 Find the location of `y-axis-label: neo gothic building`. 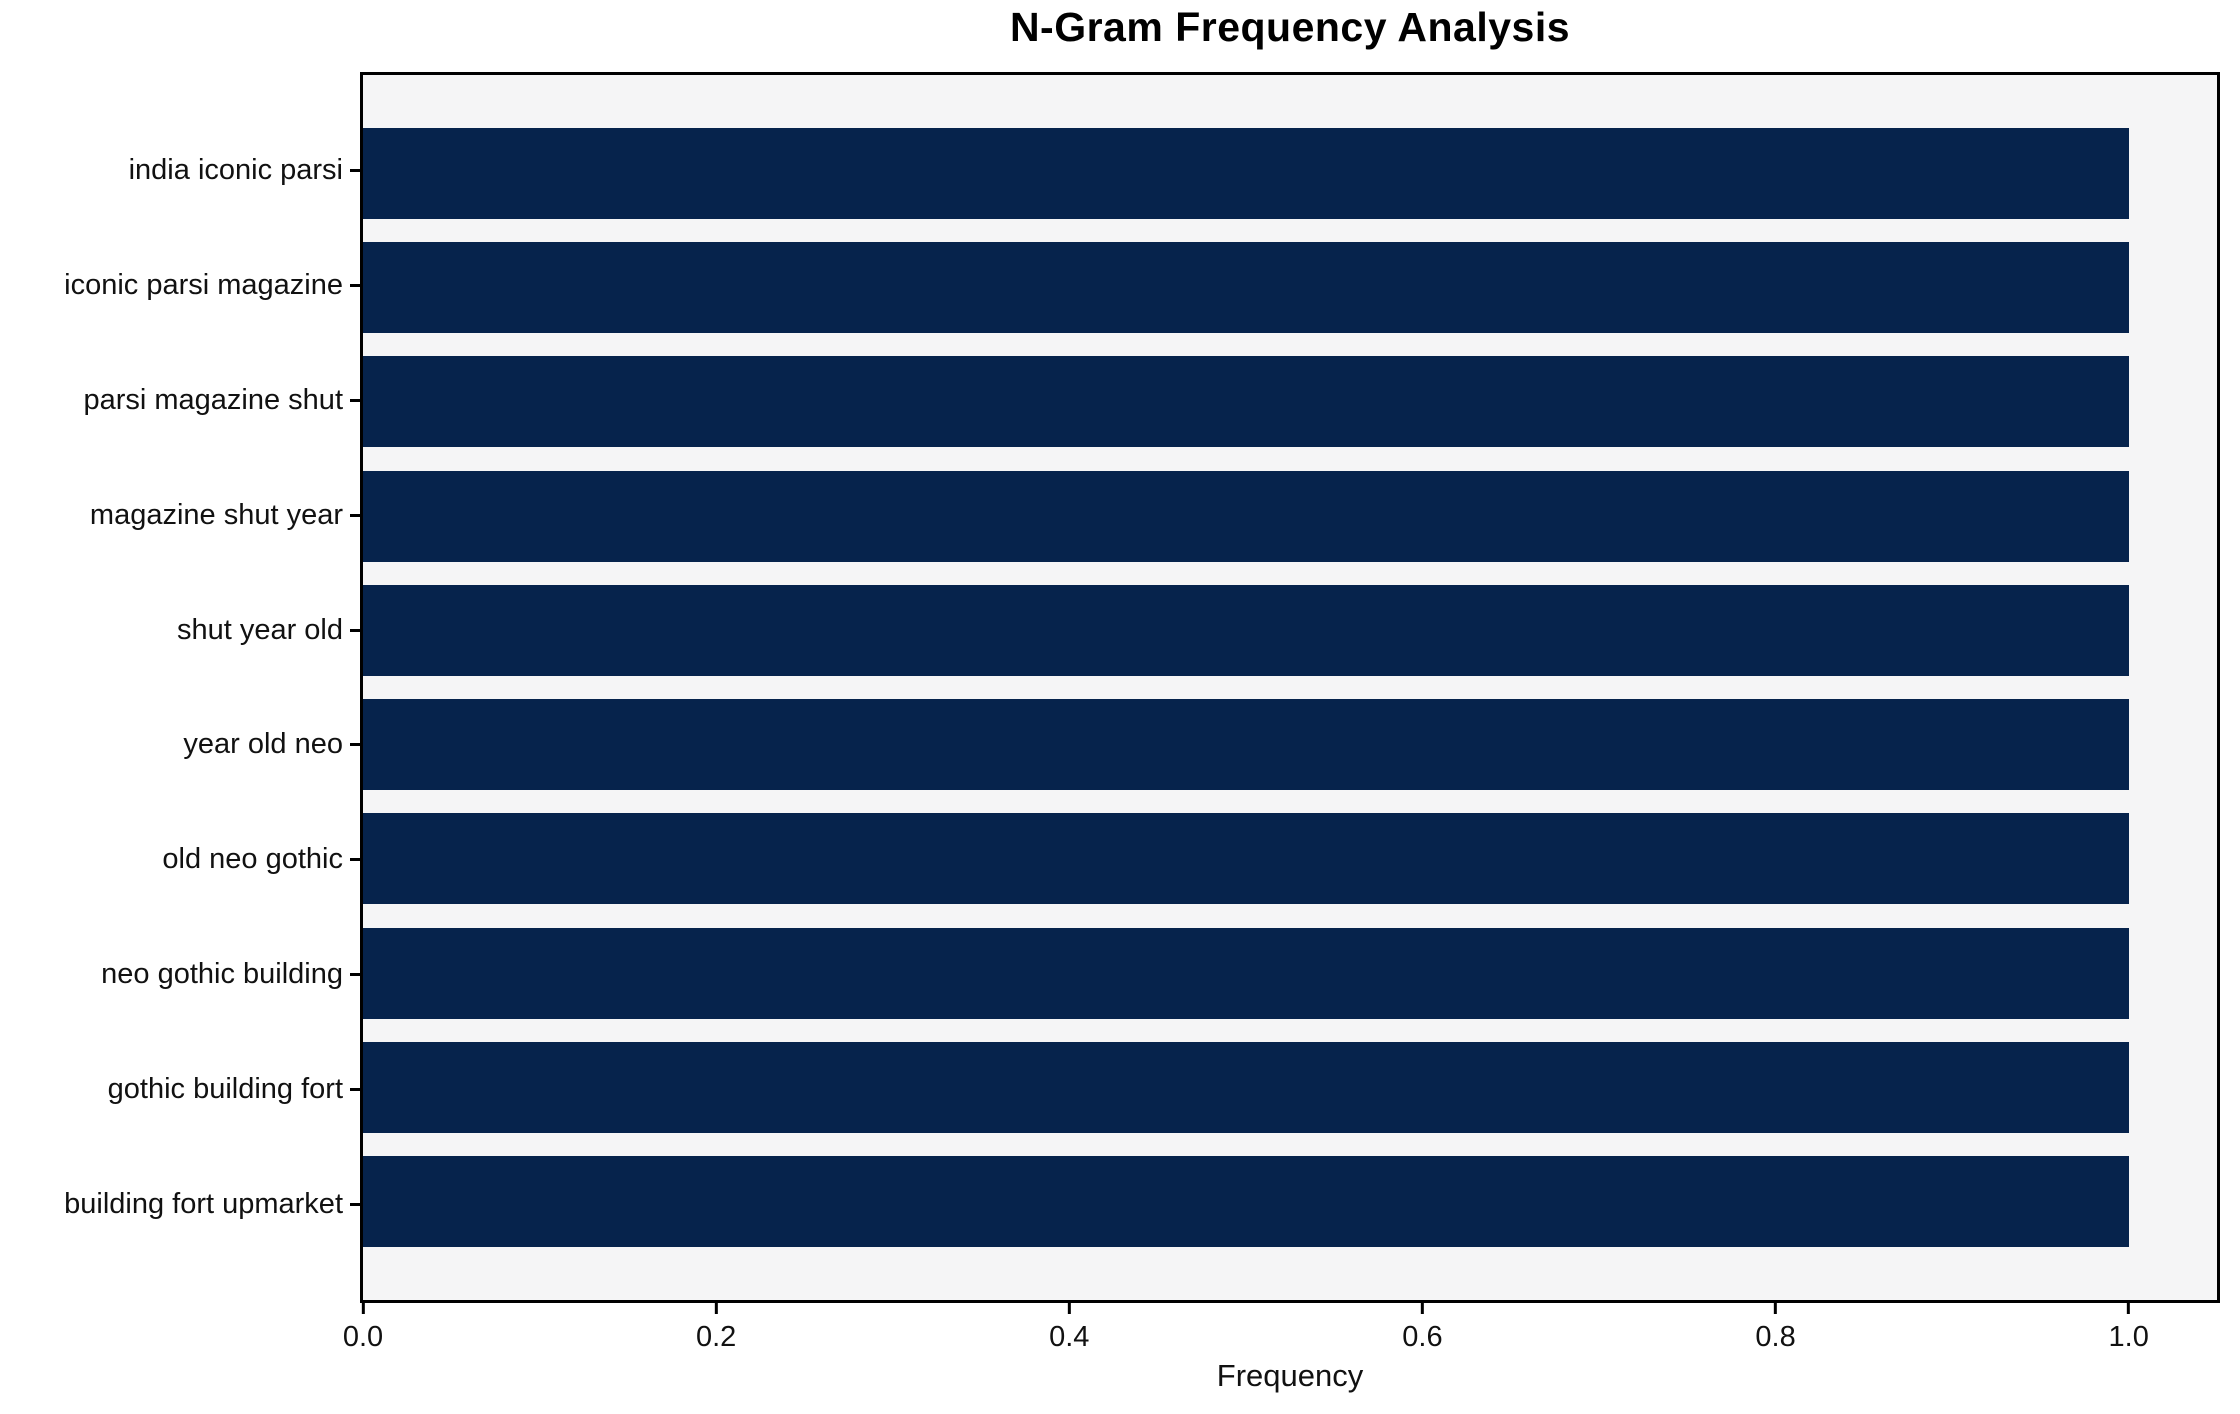

y-axis-label: neo gothic building is located at coordinates (222, 974).